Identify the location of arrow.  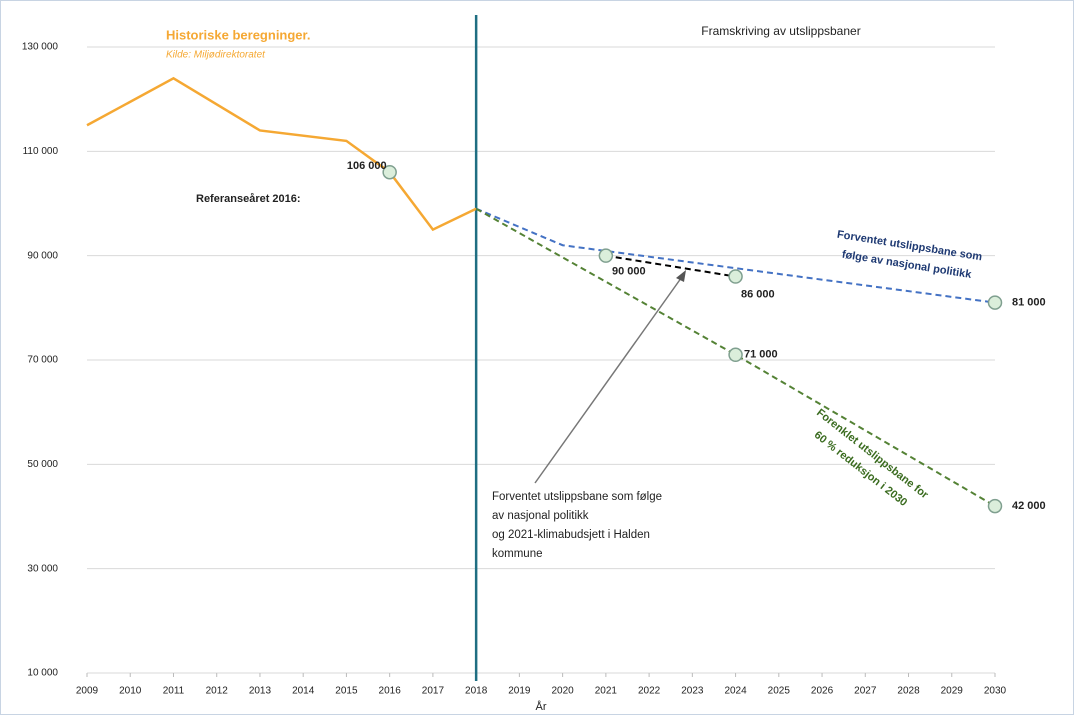
(609, 378).